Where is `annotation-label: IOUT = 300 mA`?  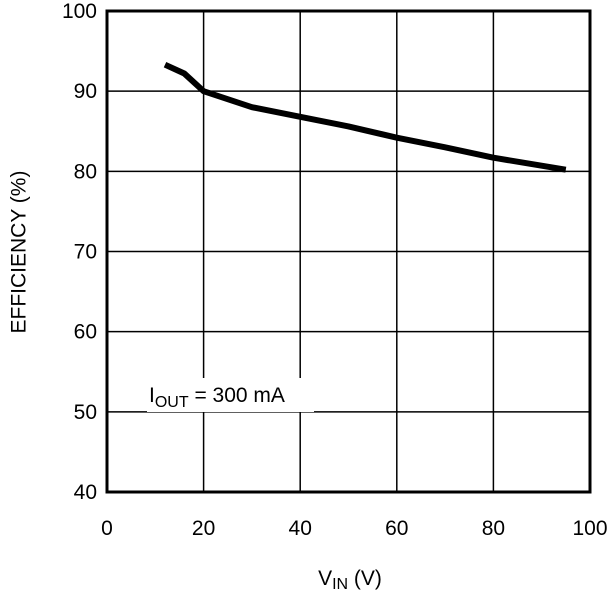
annotation-label: IOUT = 300 mA is located at coordinates (217, 397).